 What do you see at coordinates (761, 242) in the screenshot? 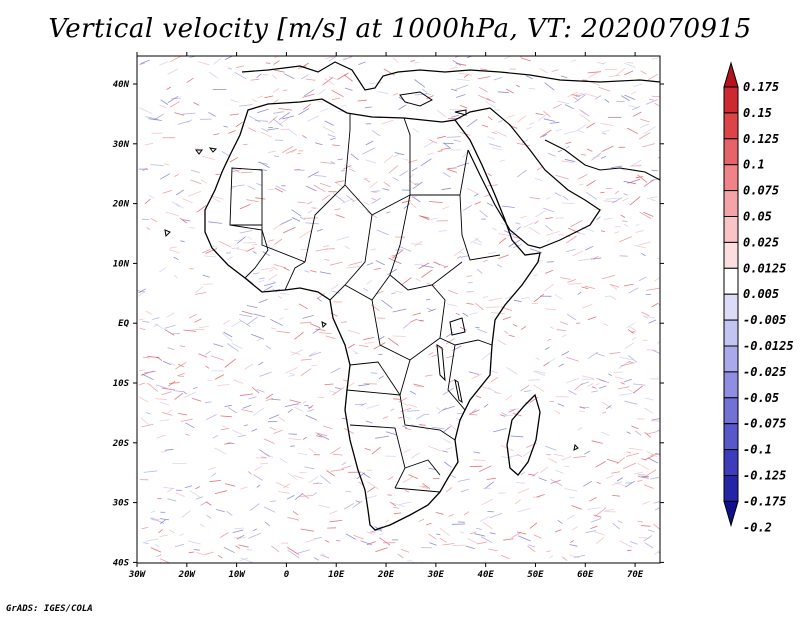
I see `colorbar-label: 0.025` at bounding box center [761, 242].